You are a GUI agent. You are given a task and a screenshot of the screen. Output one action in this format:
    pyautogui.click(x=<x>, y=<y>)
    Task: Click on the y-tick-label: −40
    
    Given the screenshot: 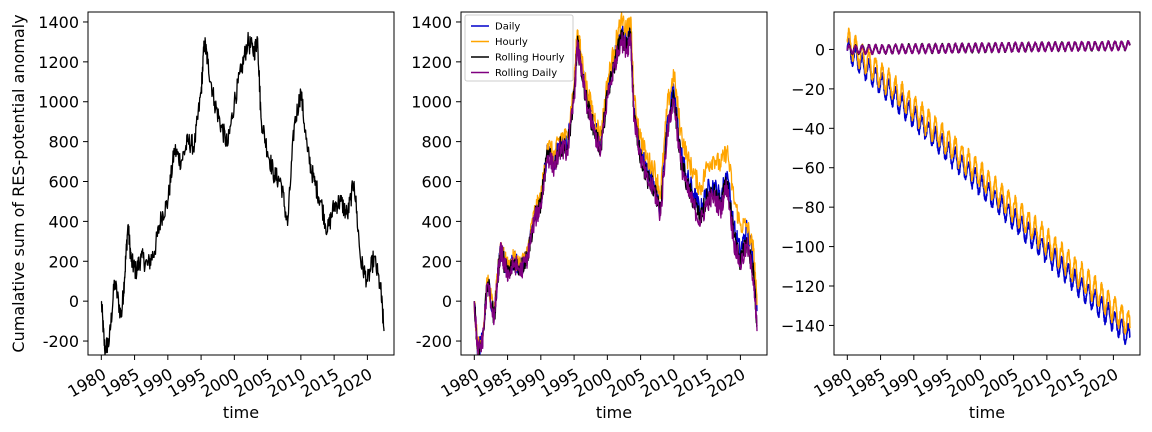 What is the action you would take?
    pyautogui.click(x=808, y=128)
    